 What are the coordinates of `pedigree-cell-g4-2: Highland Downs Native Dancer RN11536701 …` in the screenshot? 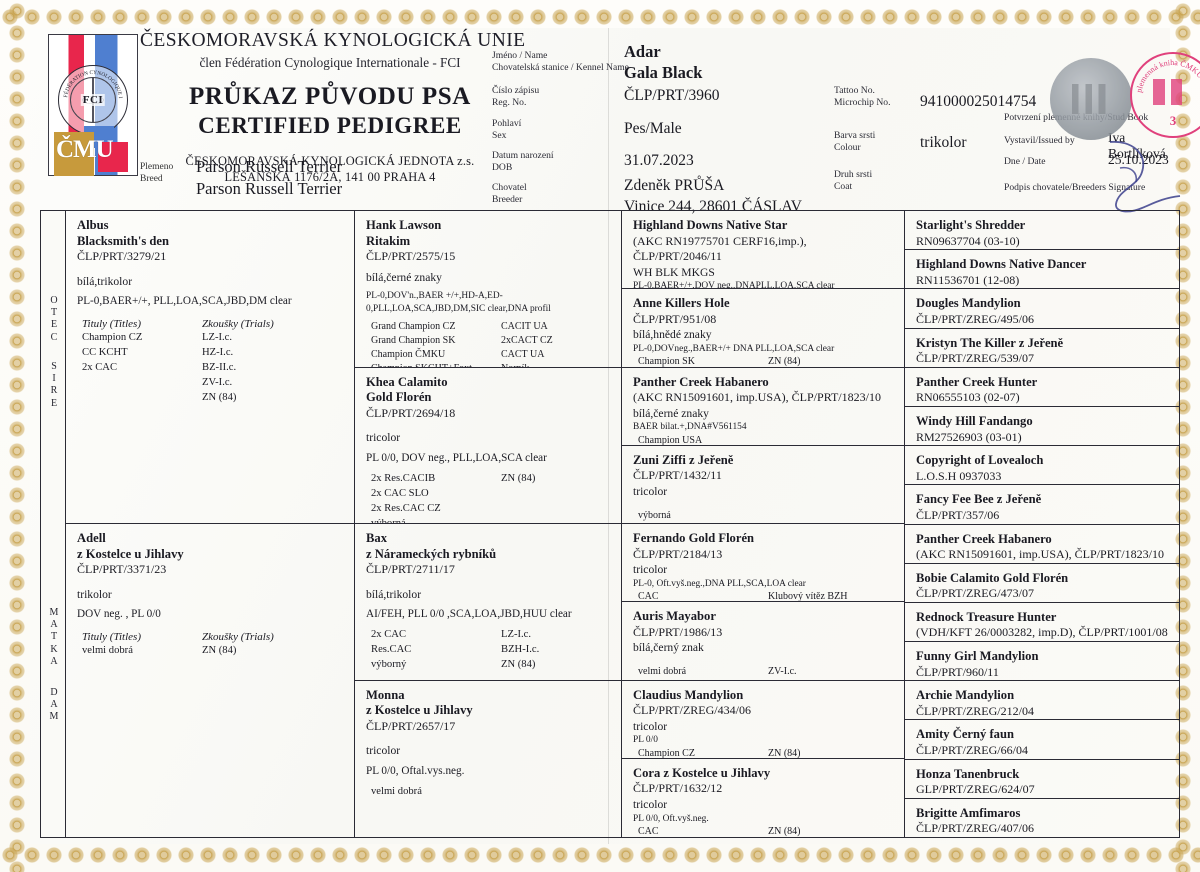 It's located at (1042, 270).